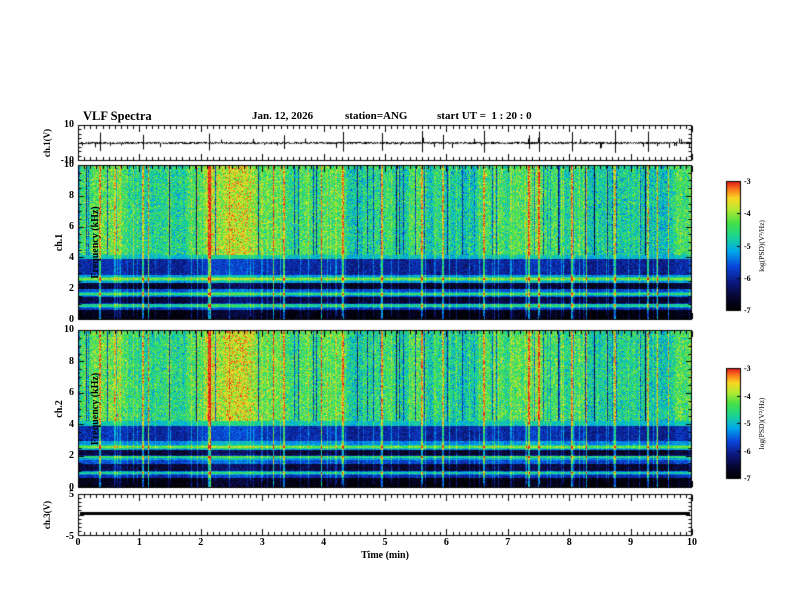  What do you see at coordinates (761, 423) in the screenshot?
I see `colorbar2-label: log(PSD)(V²/Hz)` at bounding box center [761, 423].